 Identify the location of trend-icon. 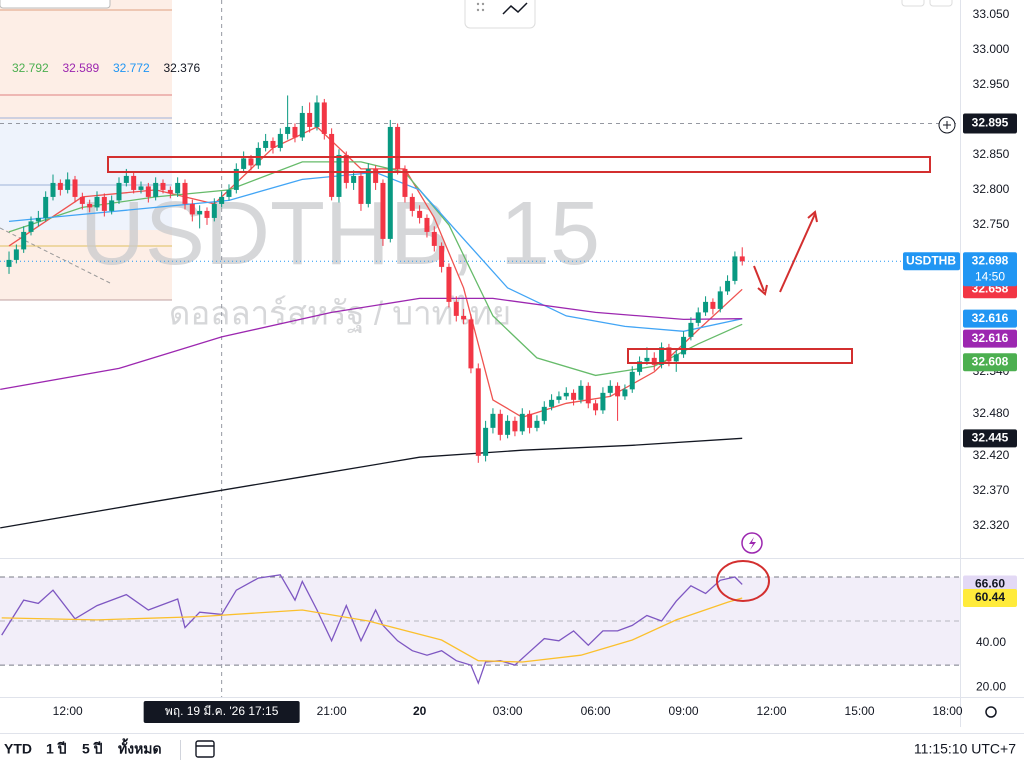
(515, 8).